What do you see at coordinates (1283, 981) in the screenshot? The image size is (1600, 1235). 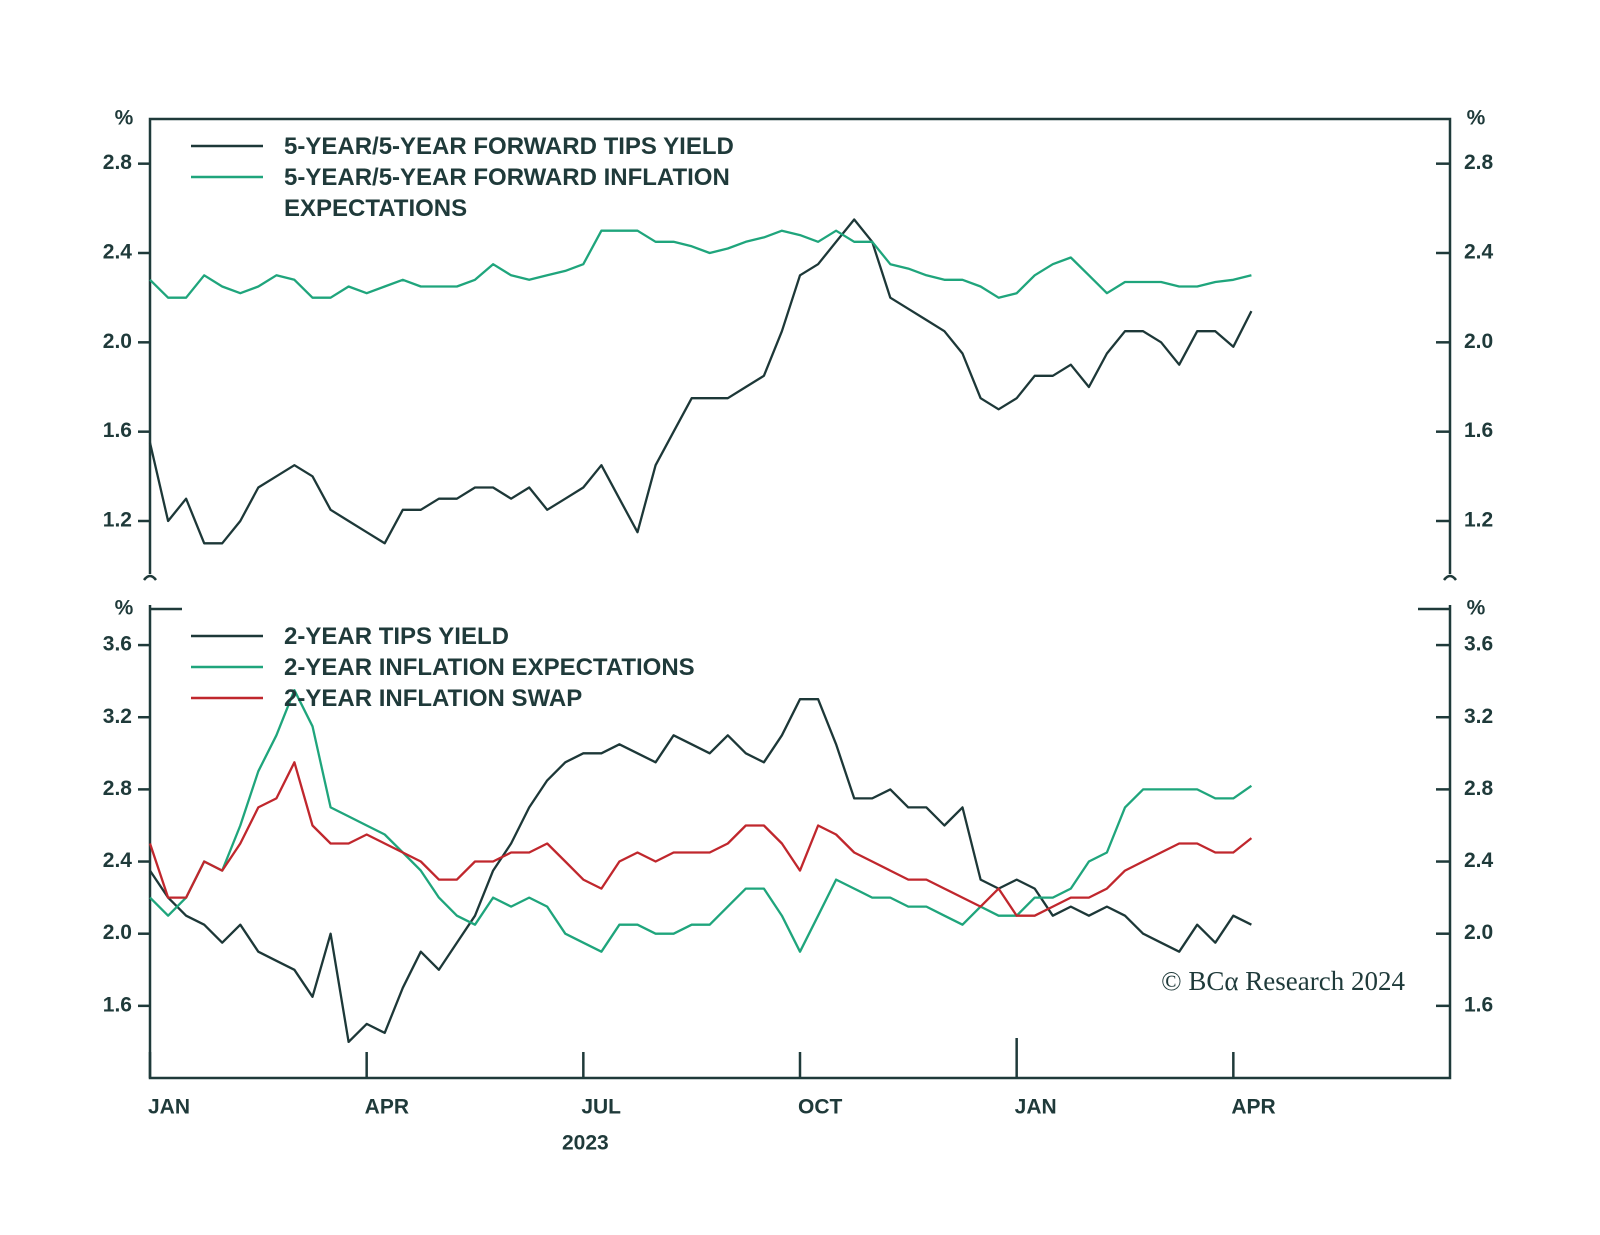 I see `copyright: © BCα Research 2024` at bounding box center [1283, 981].